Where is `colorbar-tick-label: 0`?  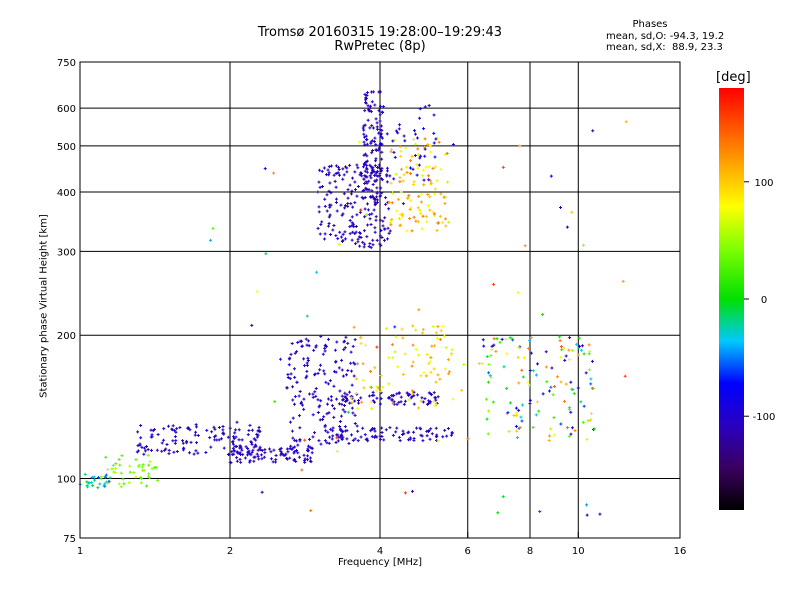 colorbar-tick-label: 0 is located at coordinates (764, 300).